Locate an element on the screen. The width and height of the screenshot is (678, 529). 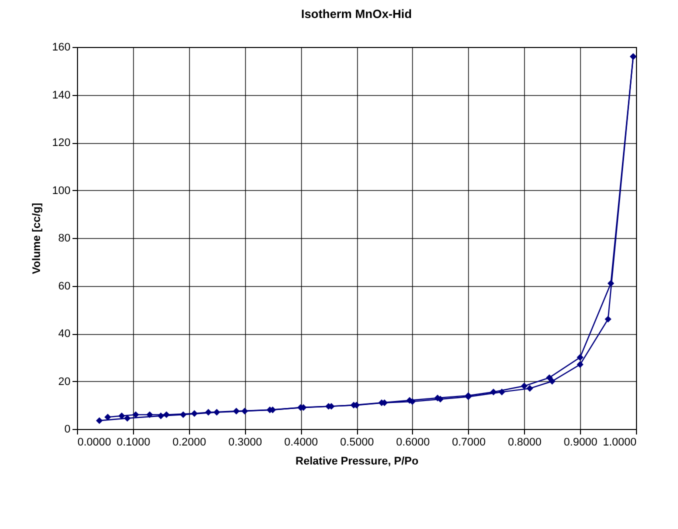
y-tick-label: 40 is located at coordinates (64, 334).